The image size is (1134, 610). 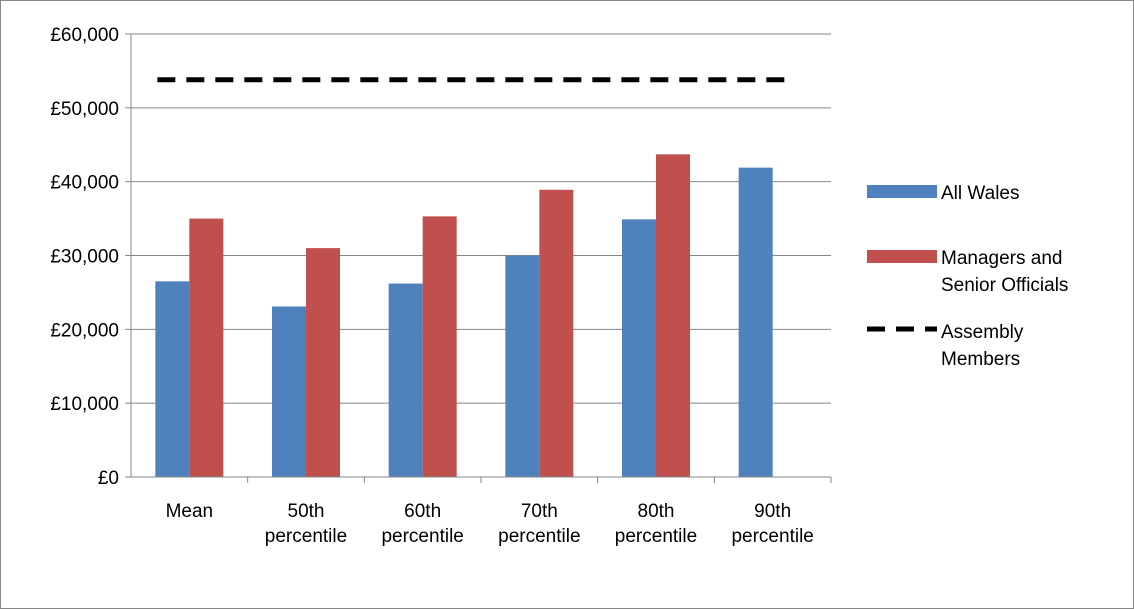 What do you see at coordinates (190, 511) in the screenshot?
I see `x-tick-label: Mean` at bounding box center [190, 511].